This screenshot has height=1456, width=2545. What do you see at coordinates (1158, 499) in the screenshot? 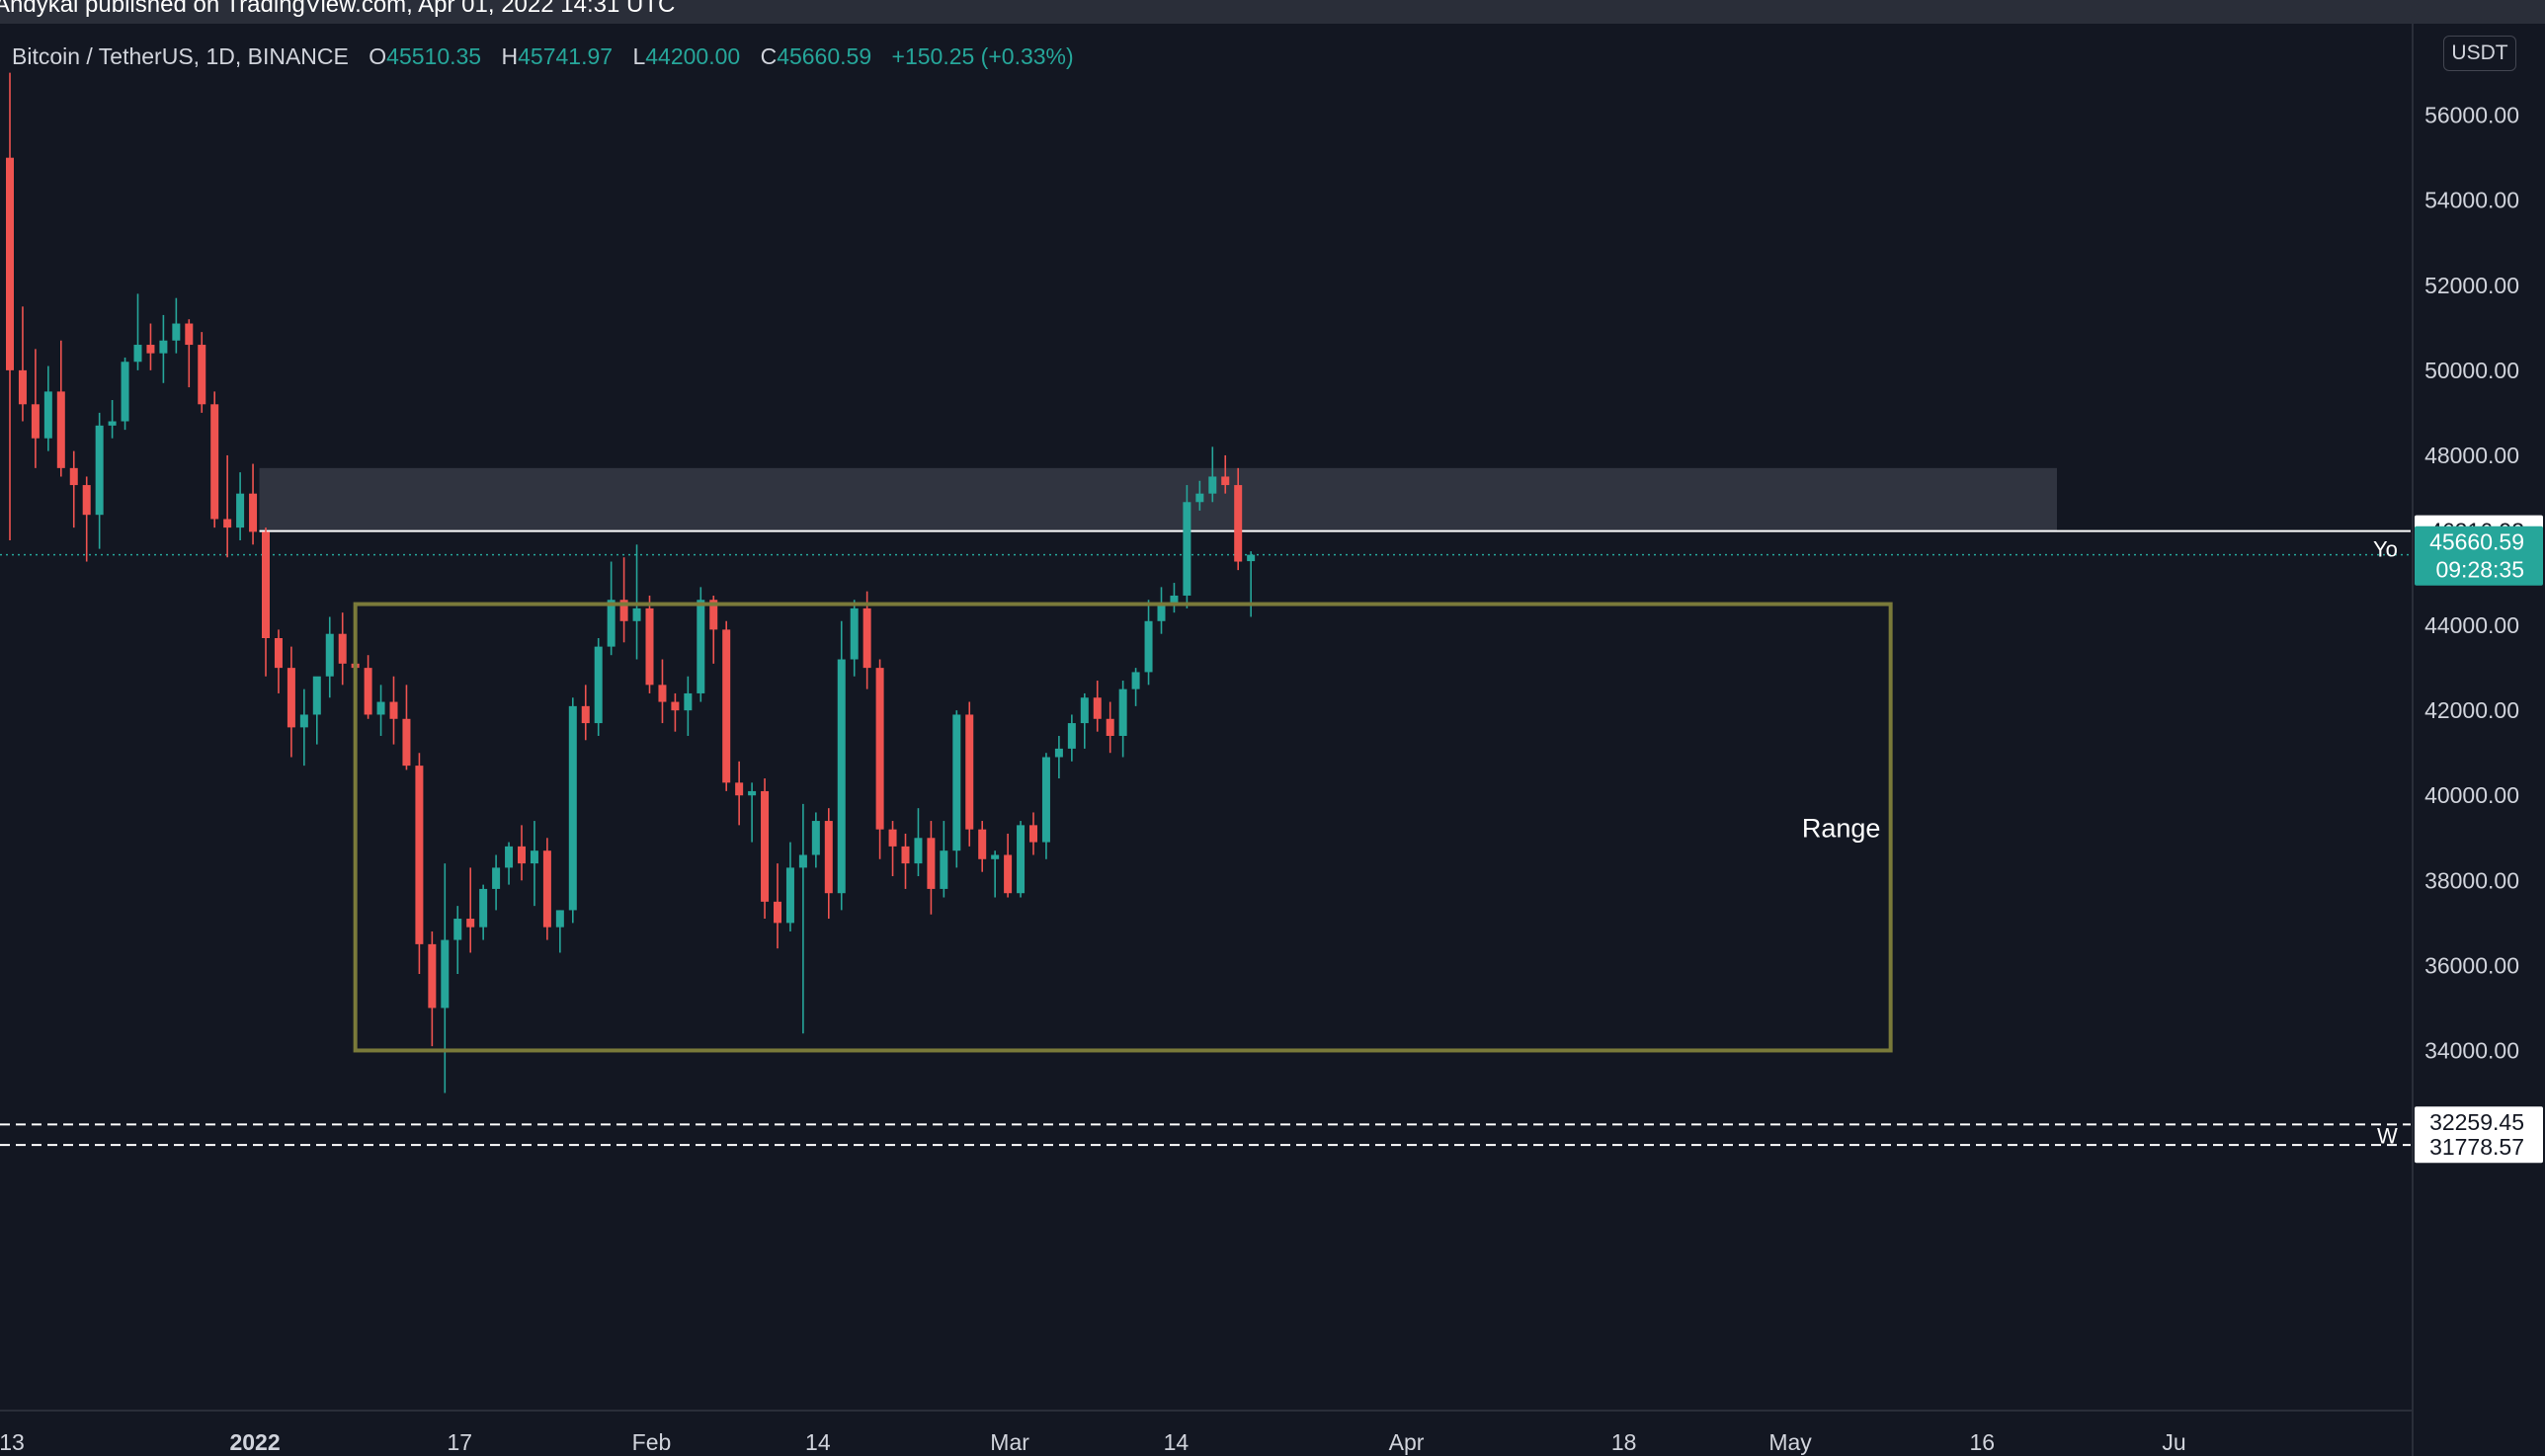
I see `resistance-zone` at bounding box center [1158, 499].